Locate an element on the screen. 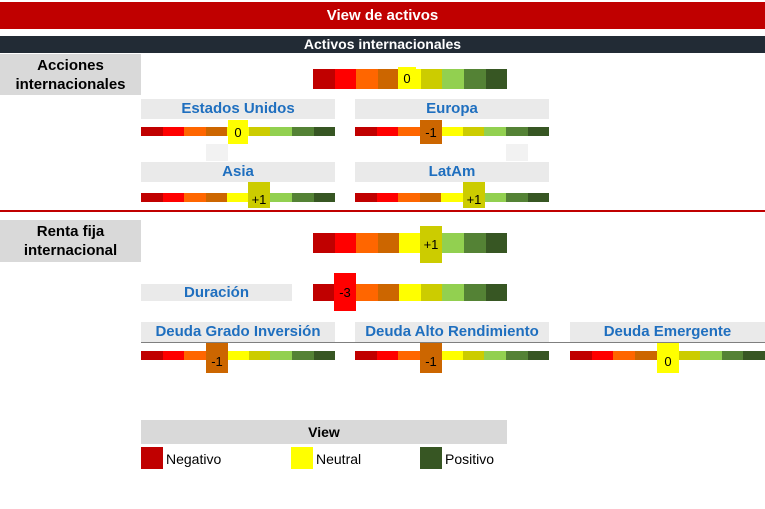  scale-europa is located at coordinates (452, 131).